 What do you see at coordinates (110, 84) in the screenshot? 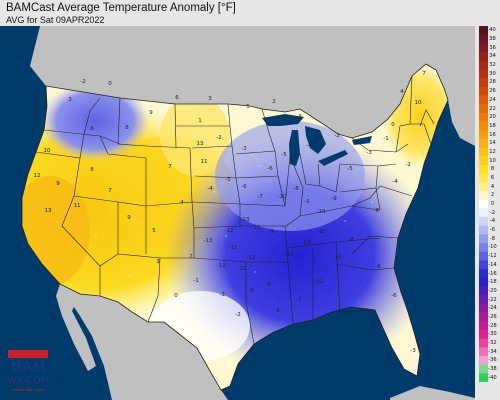
I see `anomaly-value-label: 0` at bounding box center [110, 84].